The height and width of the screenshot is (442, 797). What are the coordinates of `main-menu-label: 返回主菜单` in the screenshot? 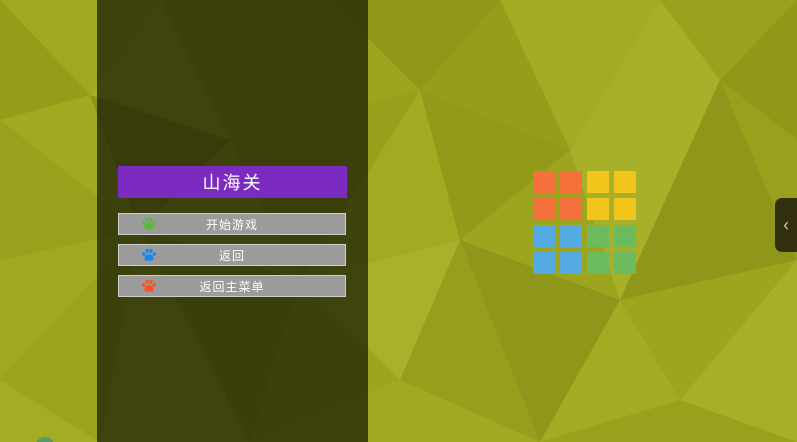 It's located at (232, 286).